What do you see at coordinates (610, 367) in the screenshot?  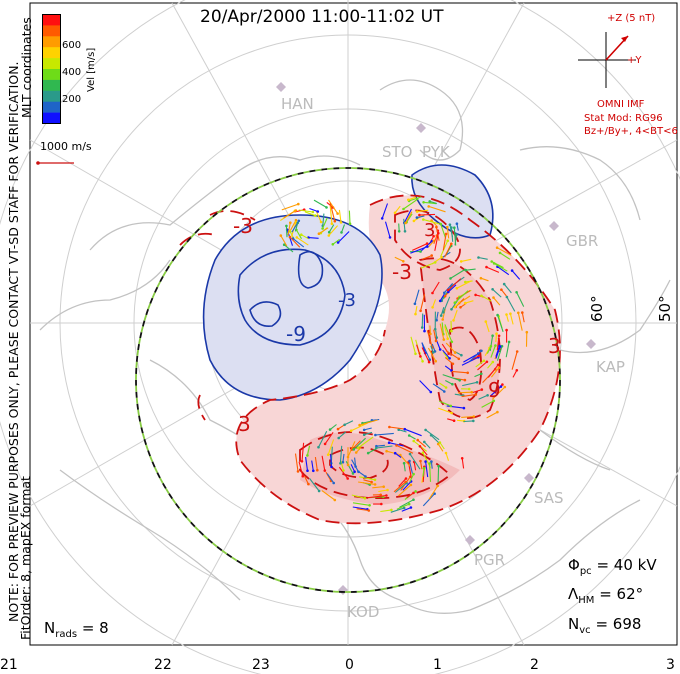 I see `station-label-kap: KAP` at bounding box center [610, 367].